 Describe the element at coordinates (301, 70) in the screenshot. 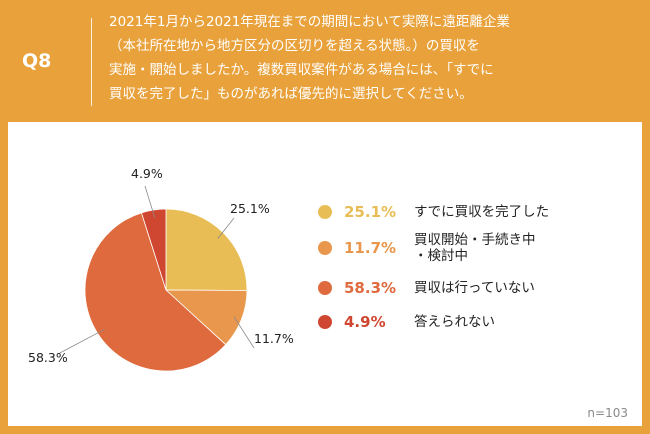

I see `question-line: 実施・開始しましたか。複数買収案件がある場合には、「すでに` at that location.